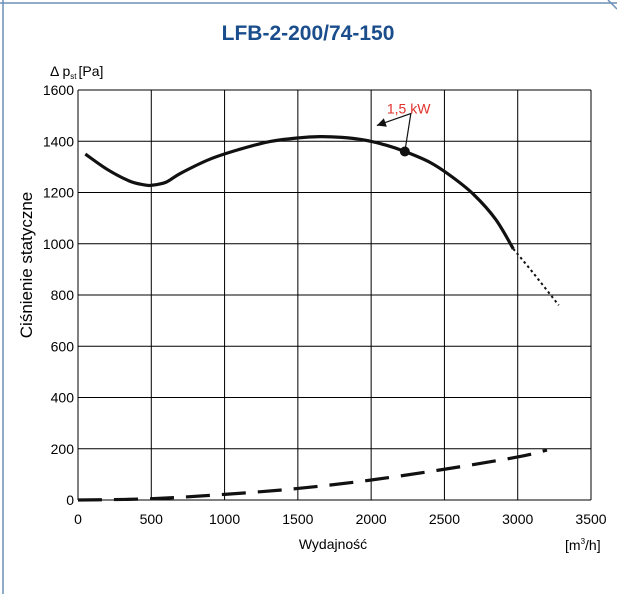 This screenshot has height=599, width=617. What do you see at coordinates (517, 519) in the screenshot?
I see `x-tick-label: 3000` at bounding box center [517, 519].